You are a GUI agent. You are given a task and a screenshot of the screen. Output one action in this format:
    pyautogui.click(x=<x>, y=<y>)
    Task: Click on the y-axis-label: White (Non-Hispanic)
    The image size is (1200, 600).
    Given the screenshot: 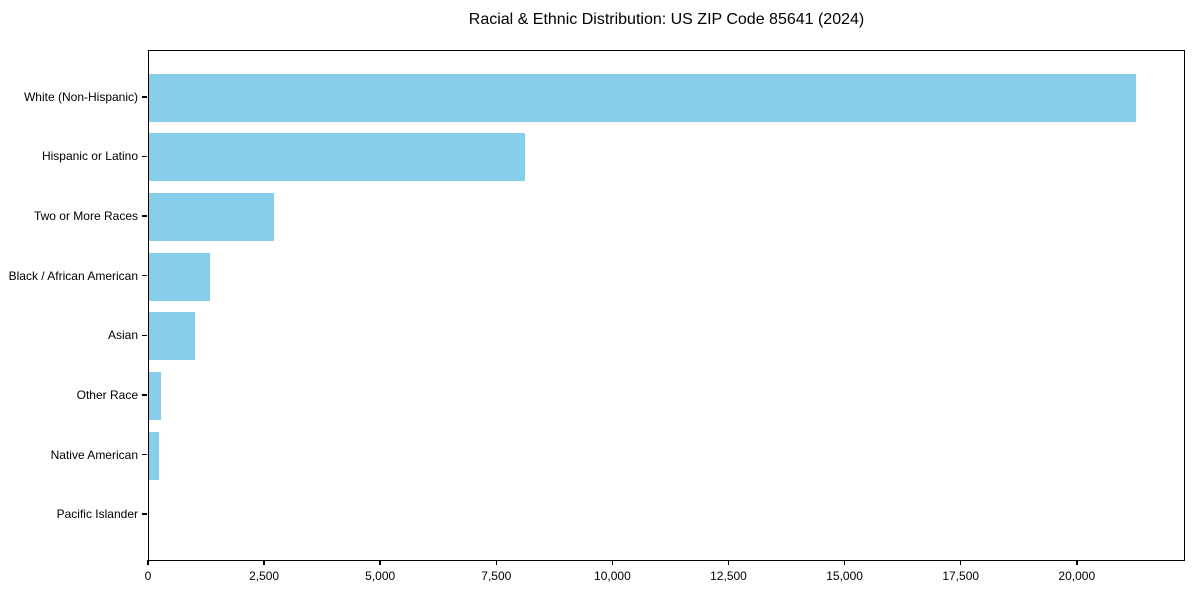 What is the action you would take?
    pyautogui.click(x=80, y=96)
    